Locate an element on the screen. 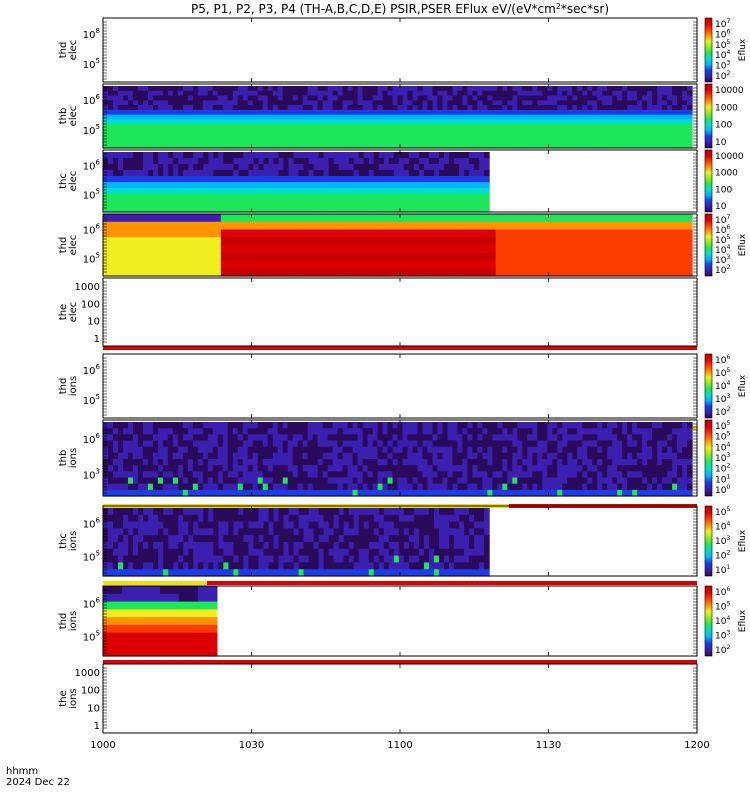 This screenshot has width=750, height=800. y-tick-label: 1 is located at coordinates (97, 339).